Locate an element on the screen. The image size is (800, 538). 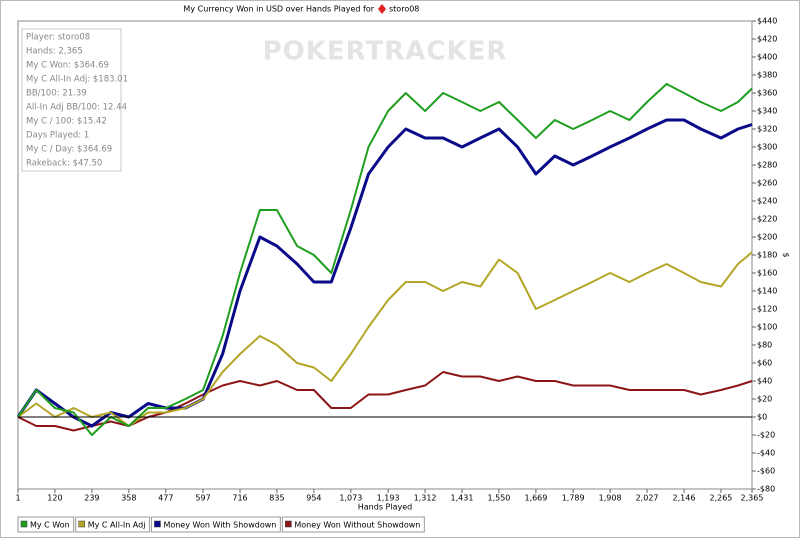
x-tick-label: 2,265 is located at coordinates (720, 498).